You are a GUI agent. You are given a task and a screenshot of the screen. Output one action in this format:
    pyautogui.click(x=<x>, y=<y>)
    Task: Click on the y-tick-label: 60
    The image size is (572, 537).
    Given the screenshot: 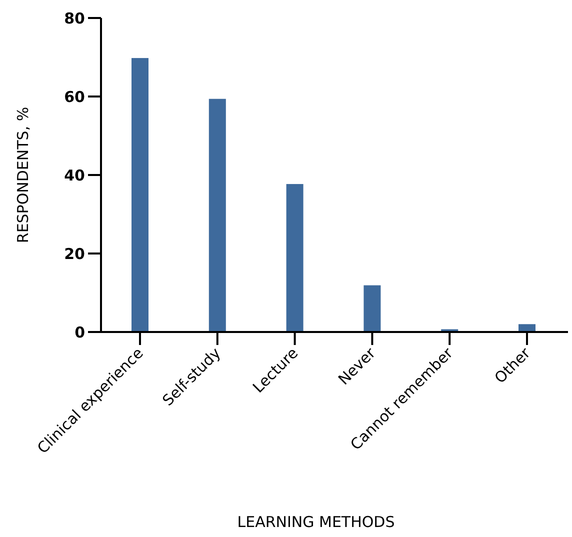 What is the action you would take?
    pyautogui.click(x=74, y=97)
    